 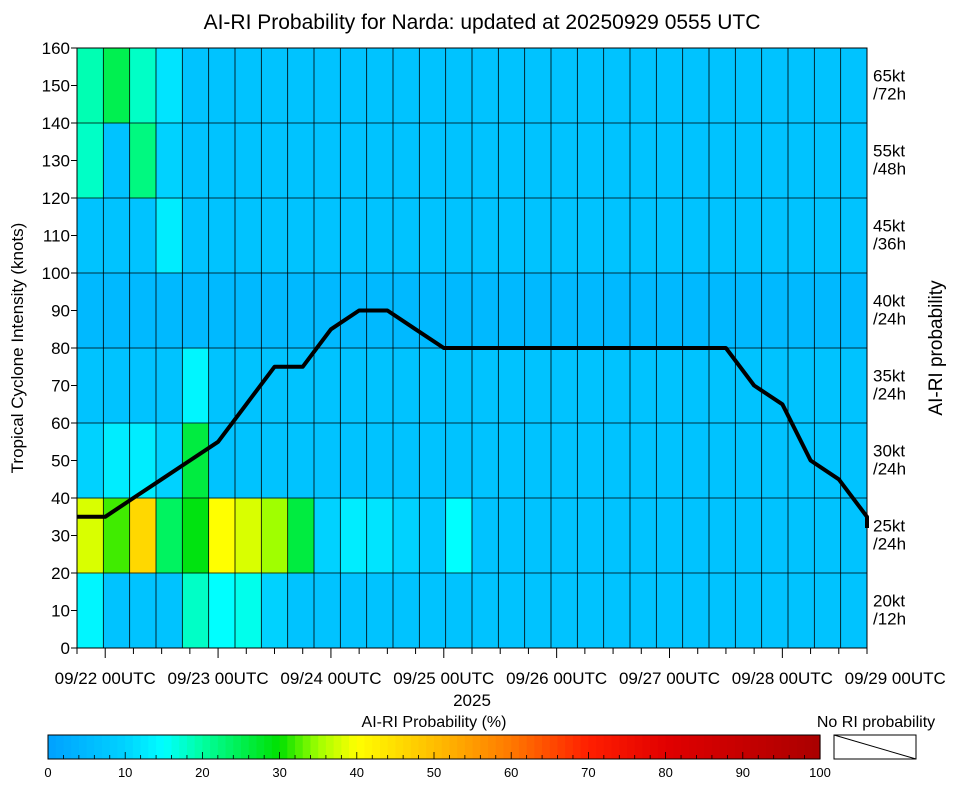 What do you see at coordinates (889, 535) in the screenshot?
I see `ri-threshold-label: 25kt/24h` at bounding box center [889, 535].